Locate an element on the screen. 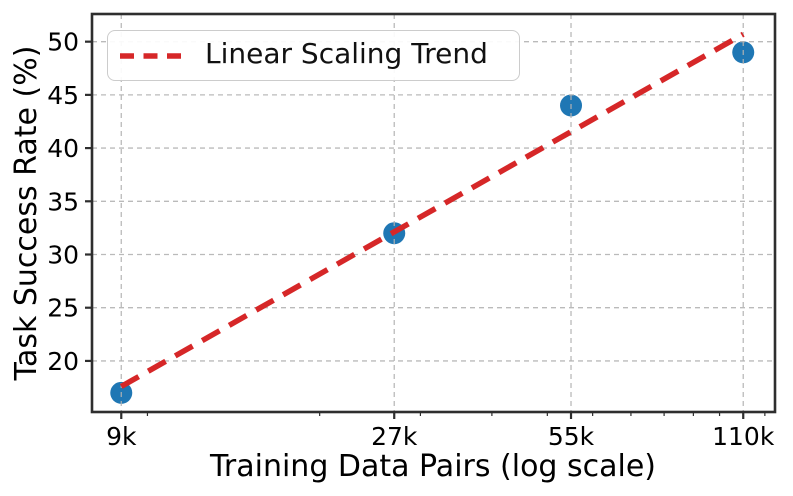 This screenshot has width=793, height=496. legend: Linear Scaling Trend is located at coordinates (313, 55).